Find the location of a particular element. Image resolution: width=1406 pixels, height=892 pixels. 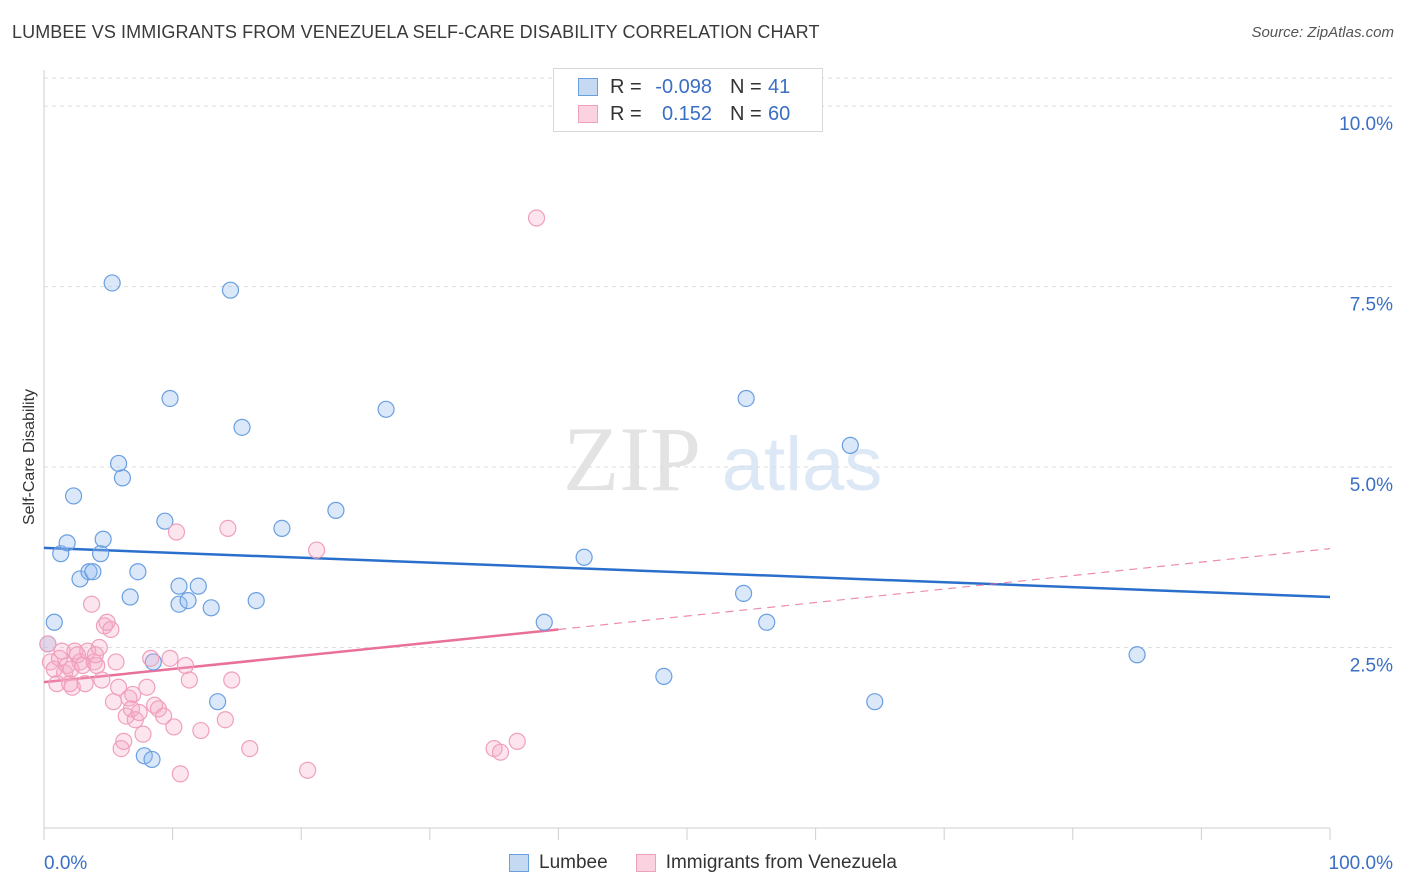

x-tick-labels: 0.0% 100.0% is located at coordinates (718, 863).